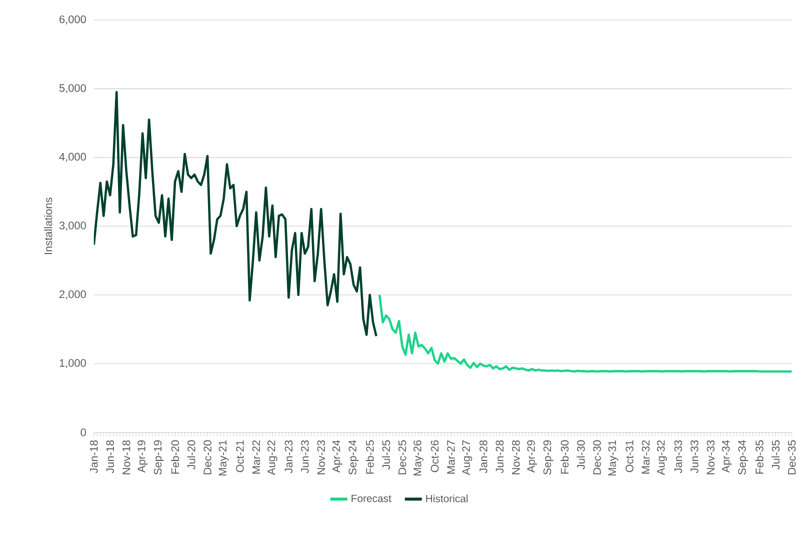 This screenshot has width=799, height=534. What do you see at coordinates (386, 455) in the screenshot?
I see `x-tick-label: Jul-25` at bounding box center [386, 455].